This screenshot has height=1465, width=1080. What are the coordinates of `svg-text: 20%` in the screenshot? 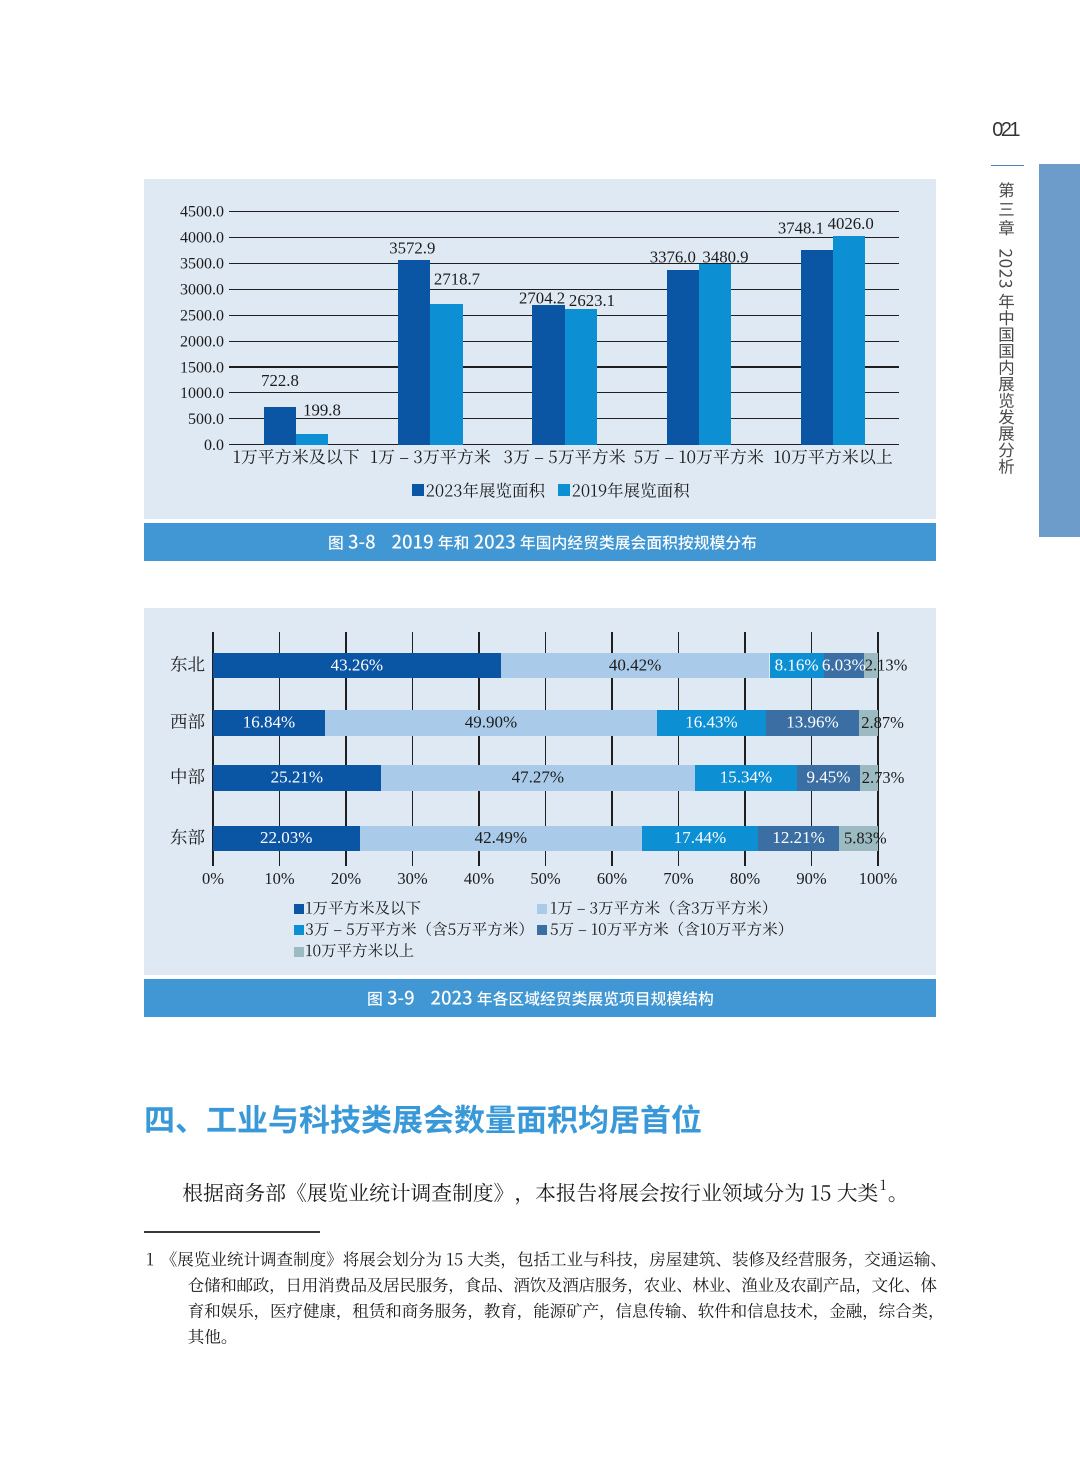 It's located at (346, 878).